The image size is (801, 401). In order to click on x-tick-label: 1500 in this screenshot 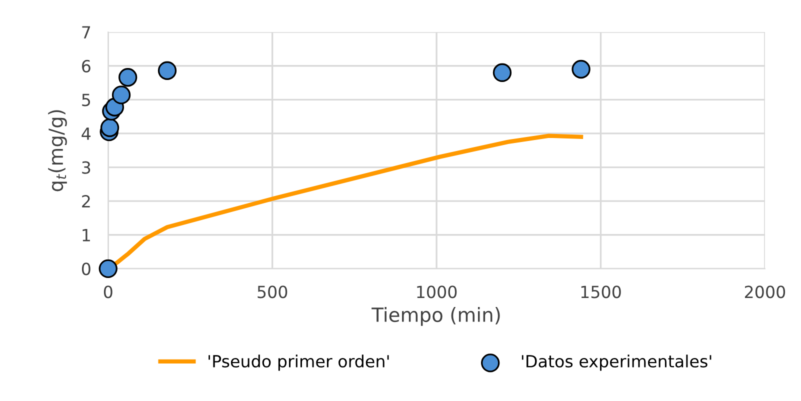, I will do `click(601, 292)`.